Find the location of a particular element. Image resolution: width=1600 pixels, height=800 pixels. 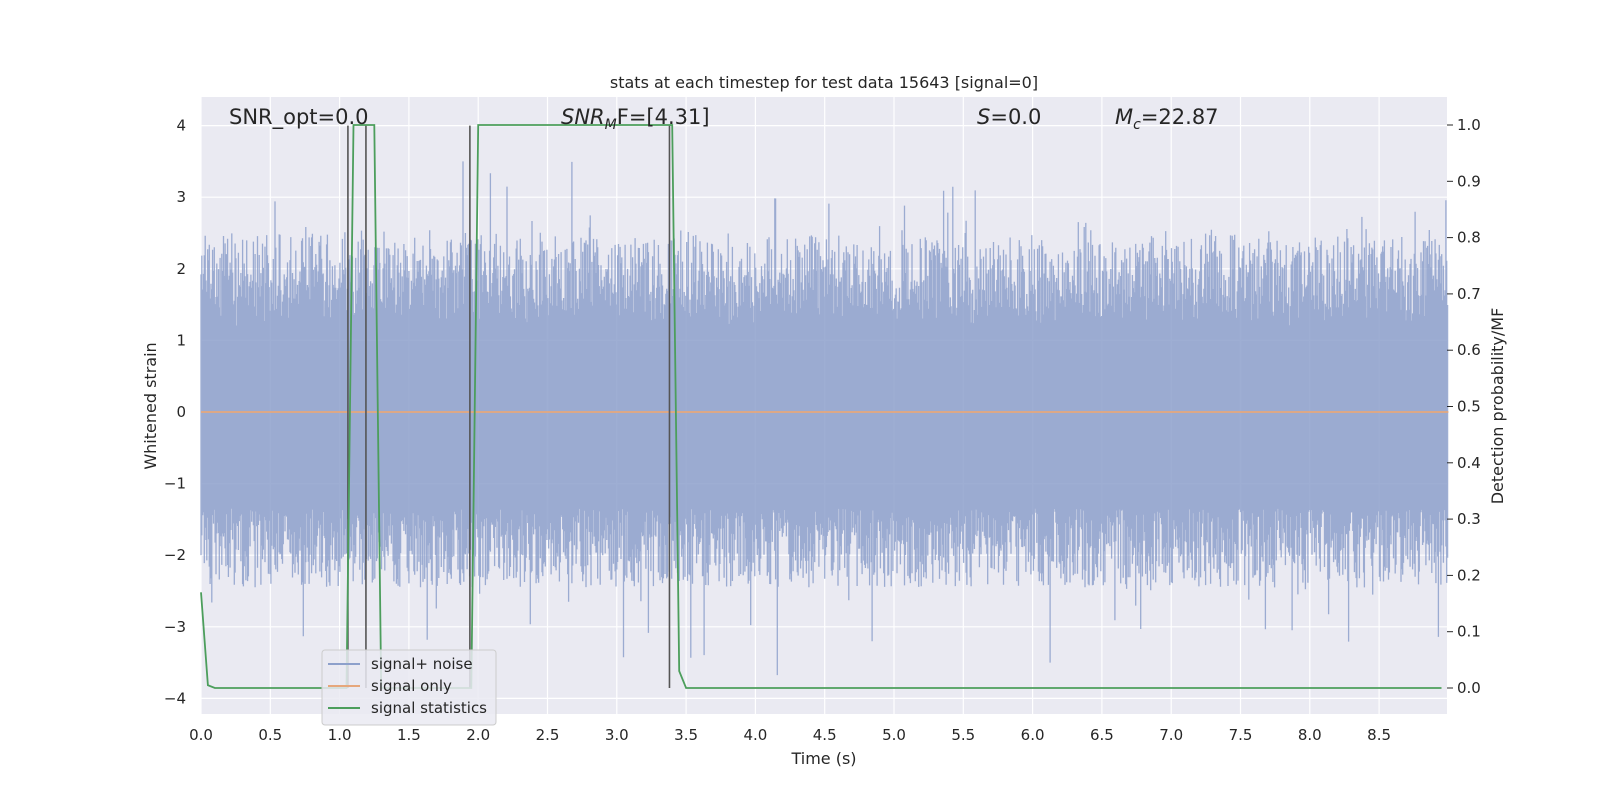

y-left-tick-label: 3 is located at coordinates (181, 197).